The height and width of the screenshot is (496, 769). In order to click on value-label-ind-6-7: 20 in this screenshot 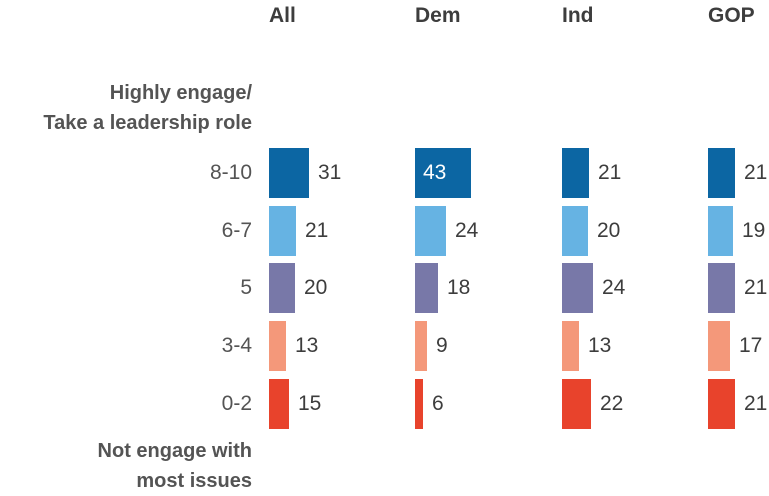, I will do `click(609, 230)`.